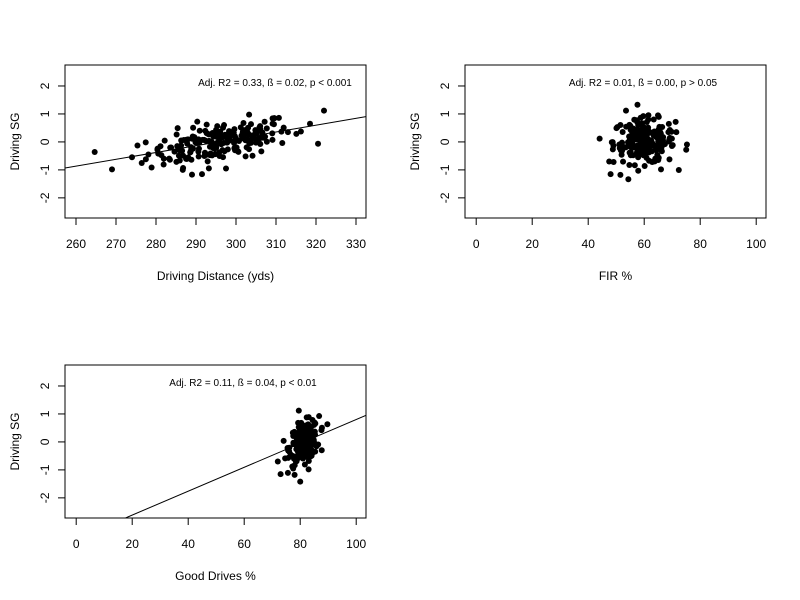 The width and height of the screenshot is (800, 600). I want to click on x-tick-label: 310, so click(276, 244).